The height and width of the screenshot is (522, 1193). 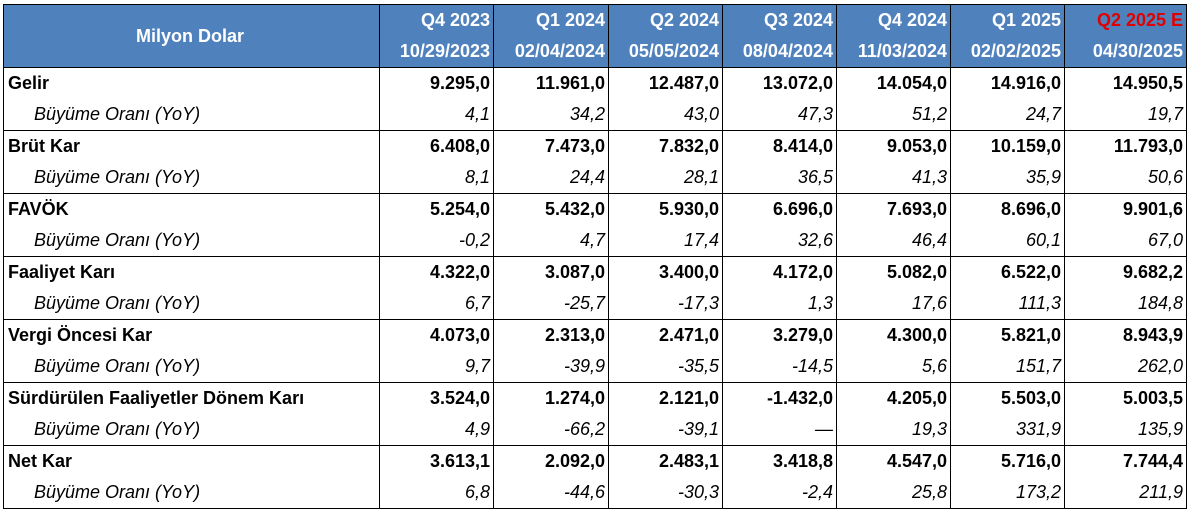 What do you see at coordinates (665, 272) in the screenshot?
I see `metric-value-cell: 3.400,0` at bounding box center [665, 272].